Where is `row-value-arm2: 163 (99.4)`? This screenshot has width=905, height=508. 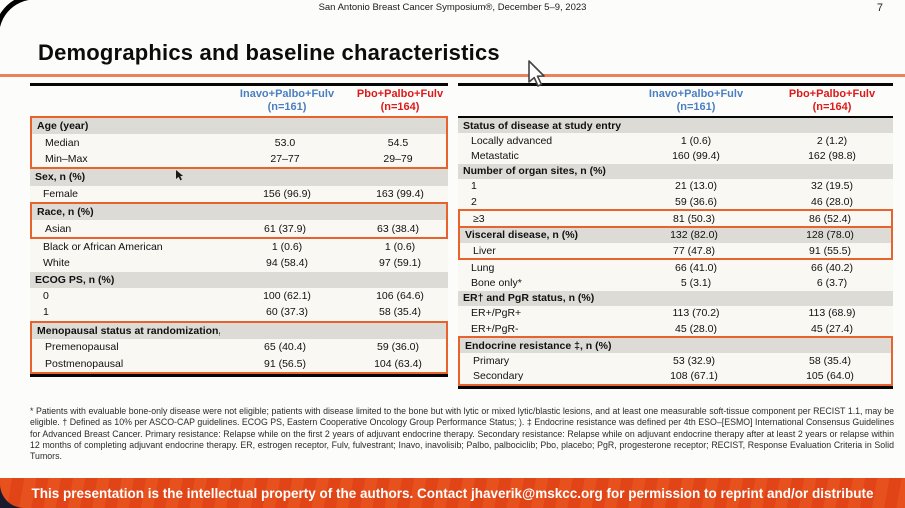
row-value-arm2: 163 (99.4) is located at coordinates (400, 193).